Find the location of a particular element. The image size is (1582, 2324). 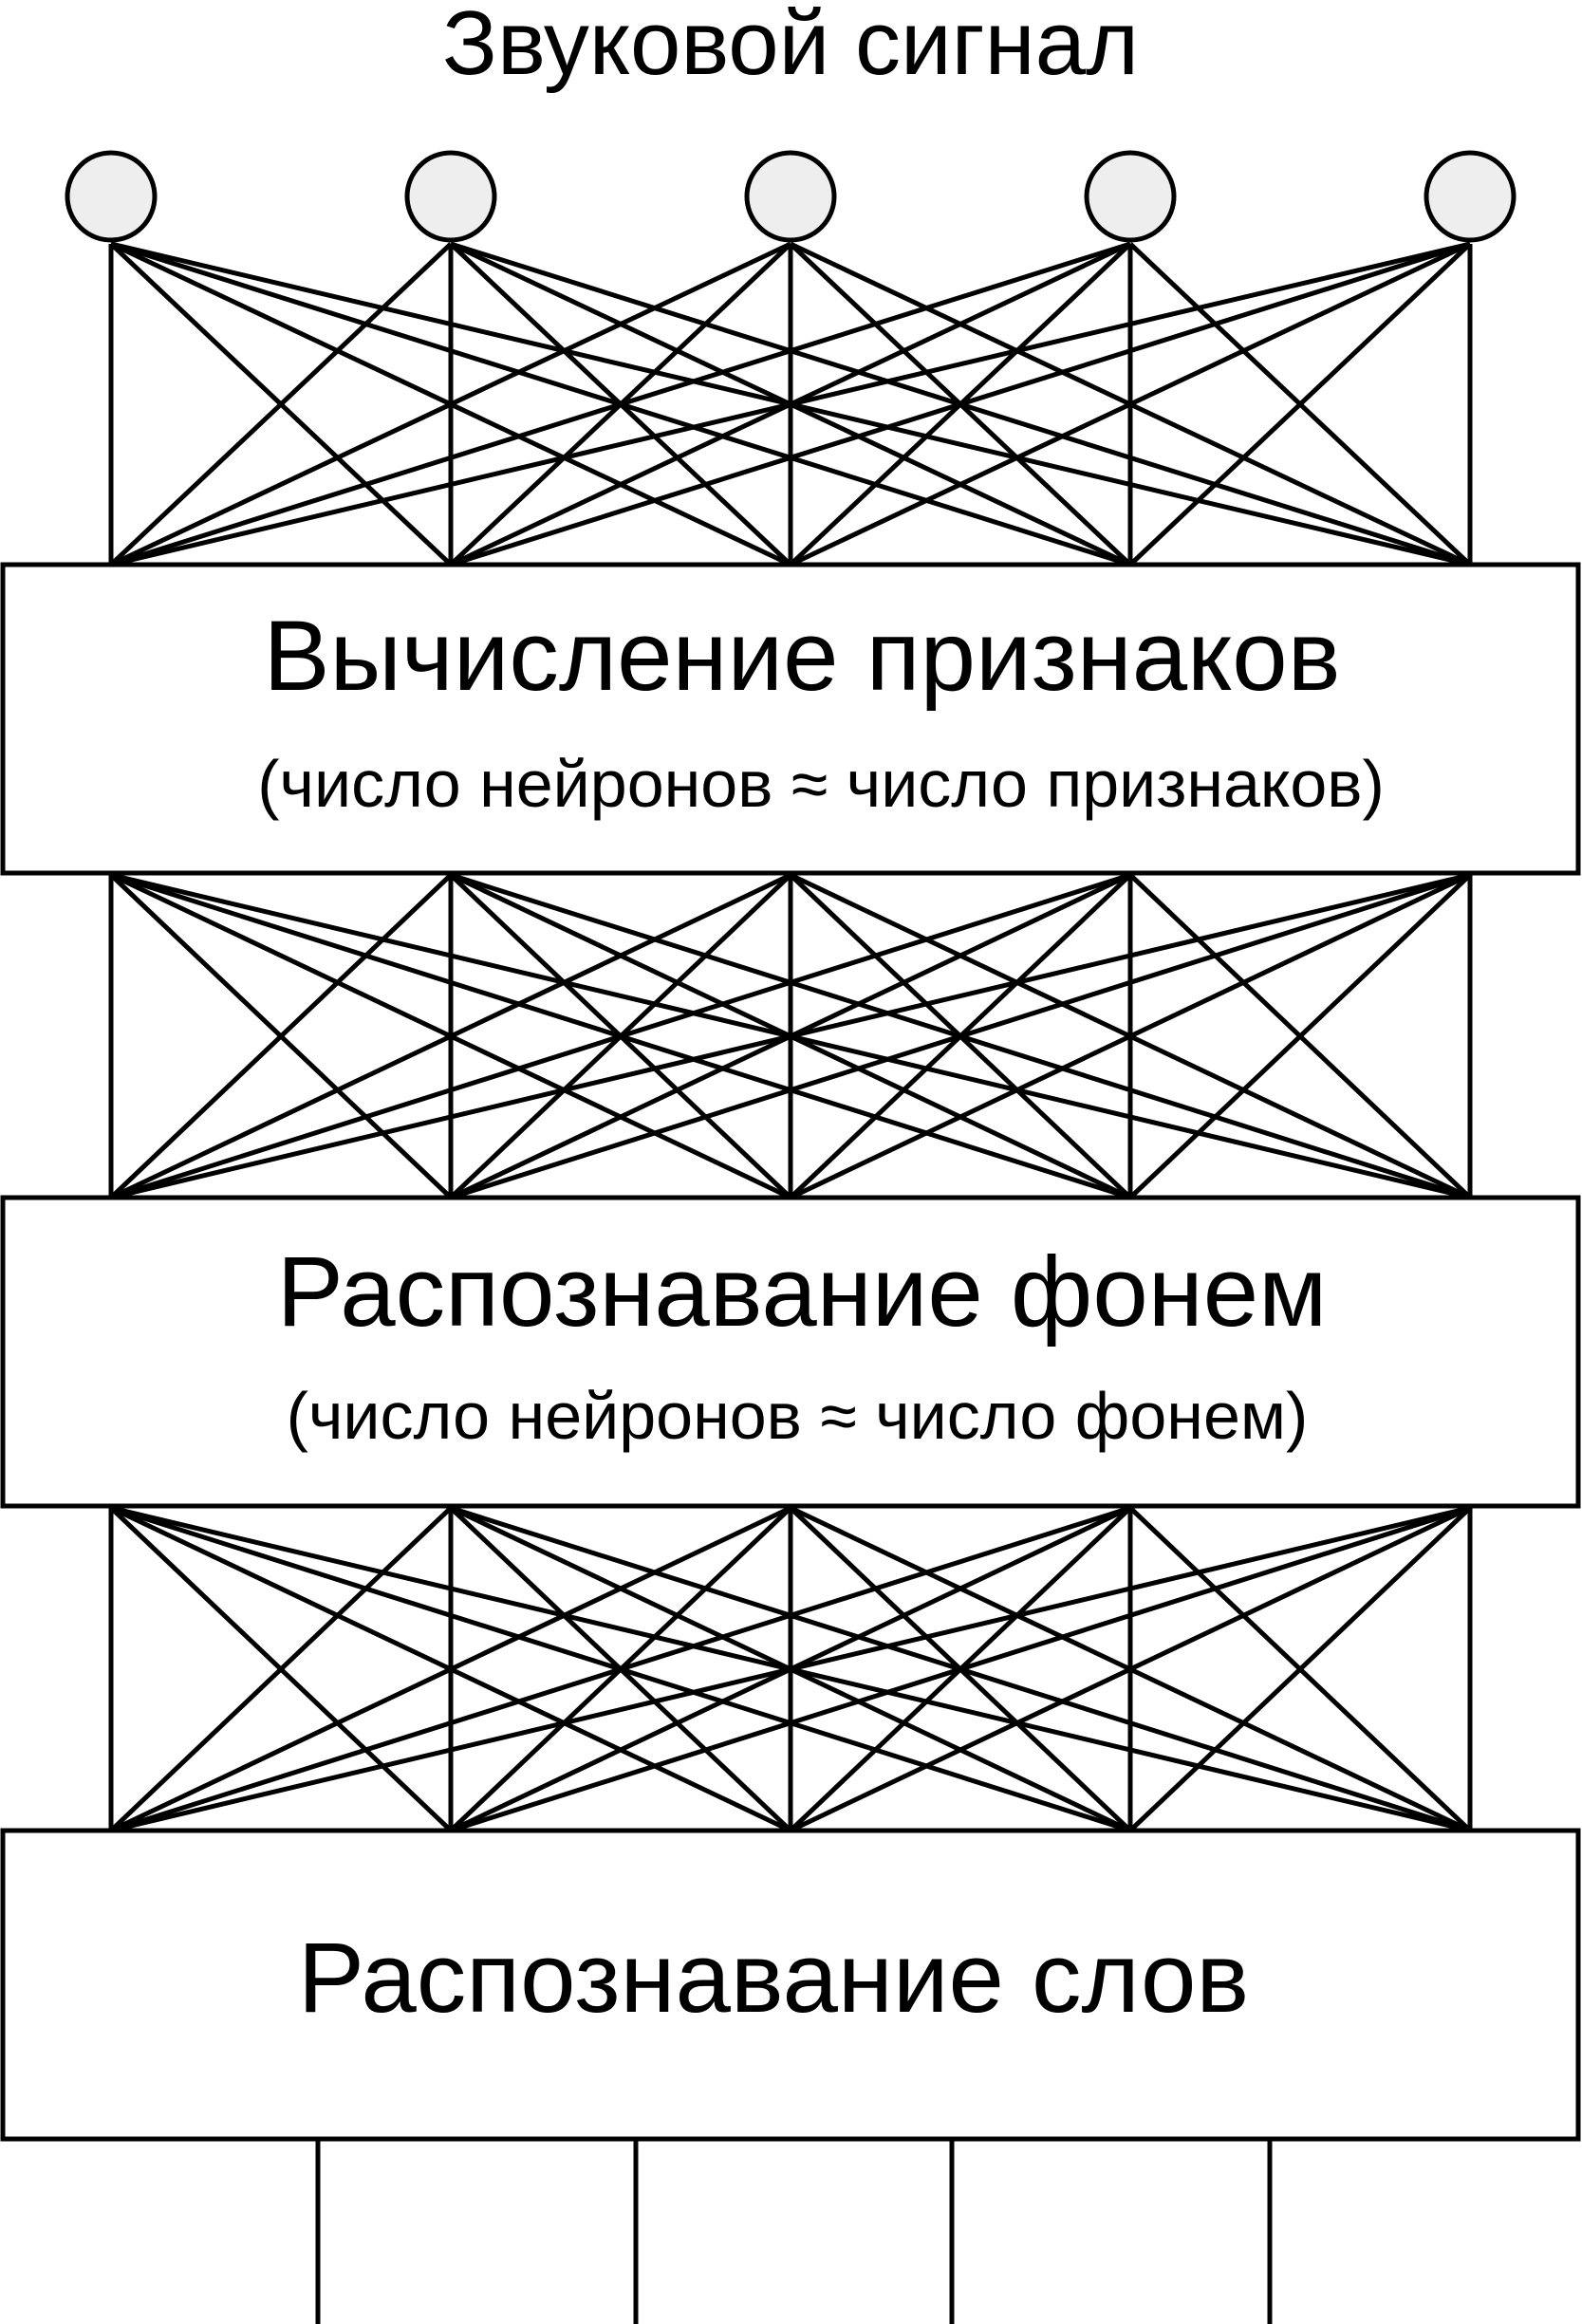

word-layer-box: Распознавание слов is located at coordinates (790, 1985).